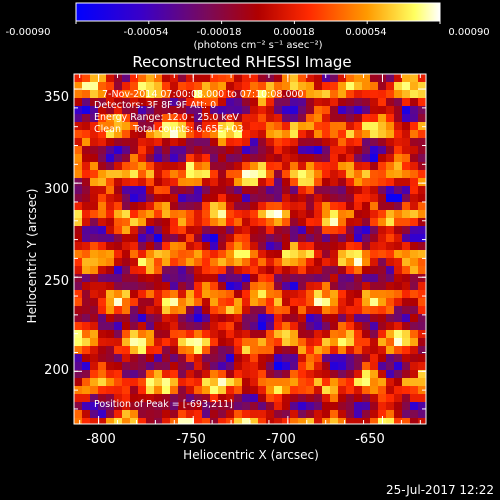 The image size is (500, 500). Describe the element at coordinates (56, 281) in the screenshot. I see `y-tick-label: 250` at that location.